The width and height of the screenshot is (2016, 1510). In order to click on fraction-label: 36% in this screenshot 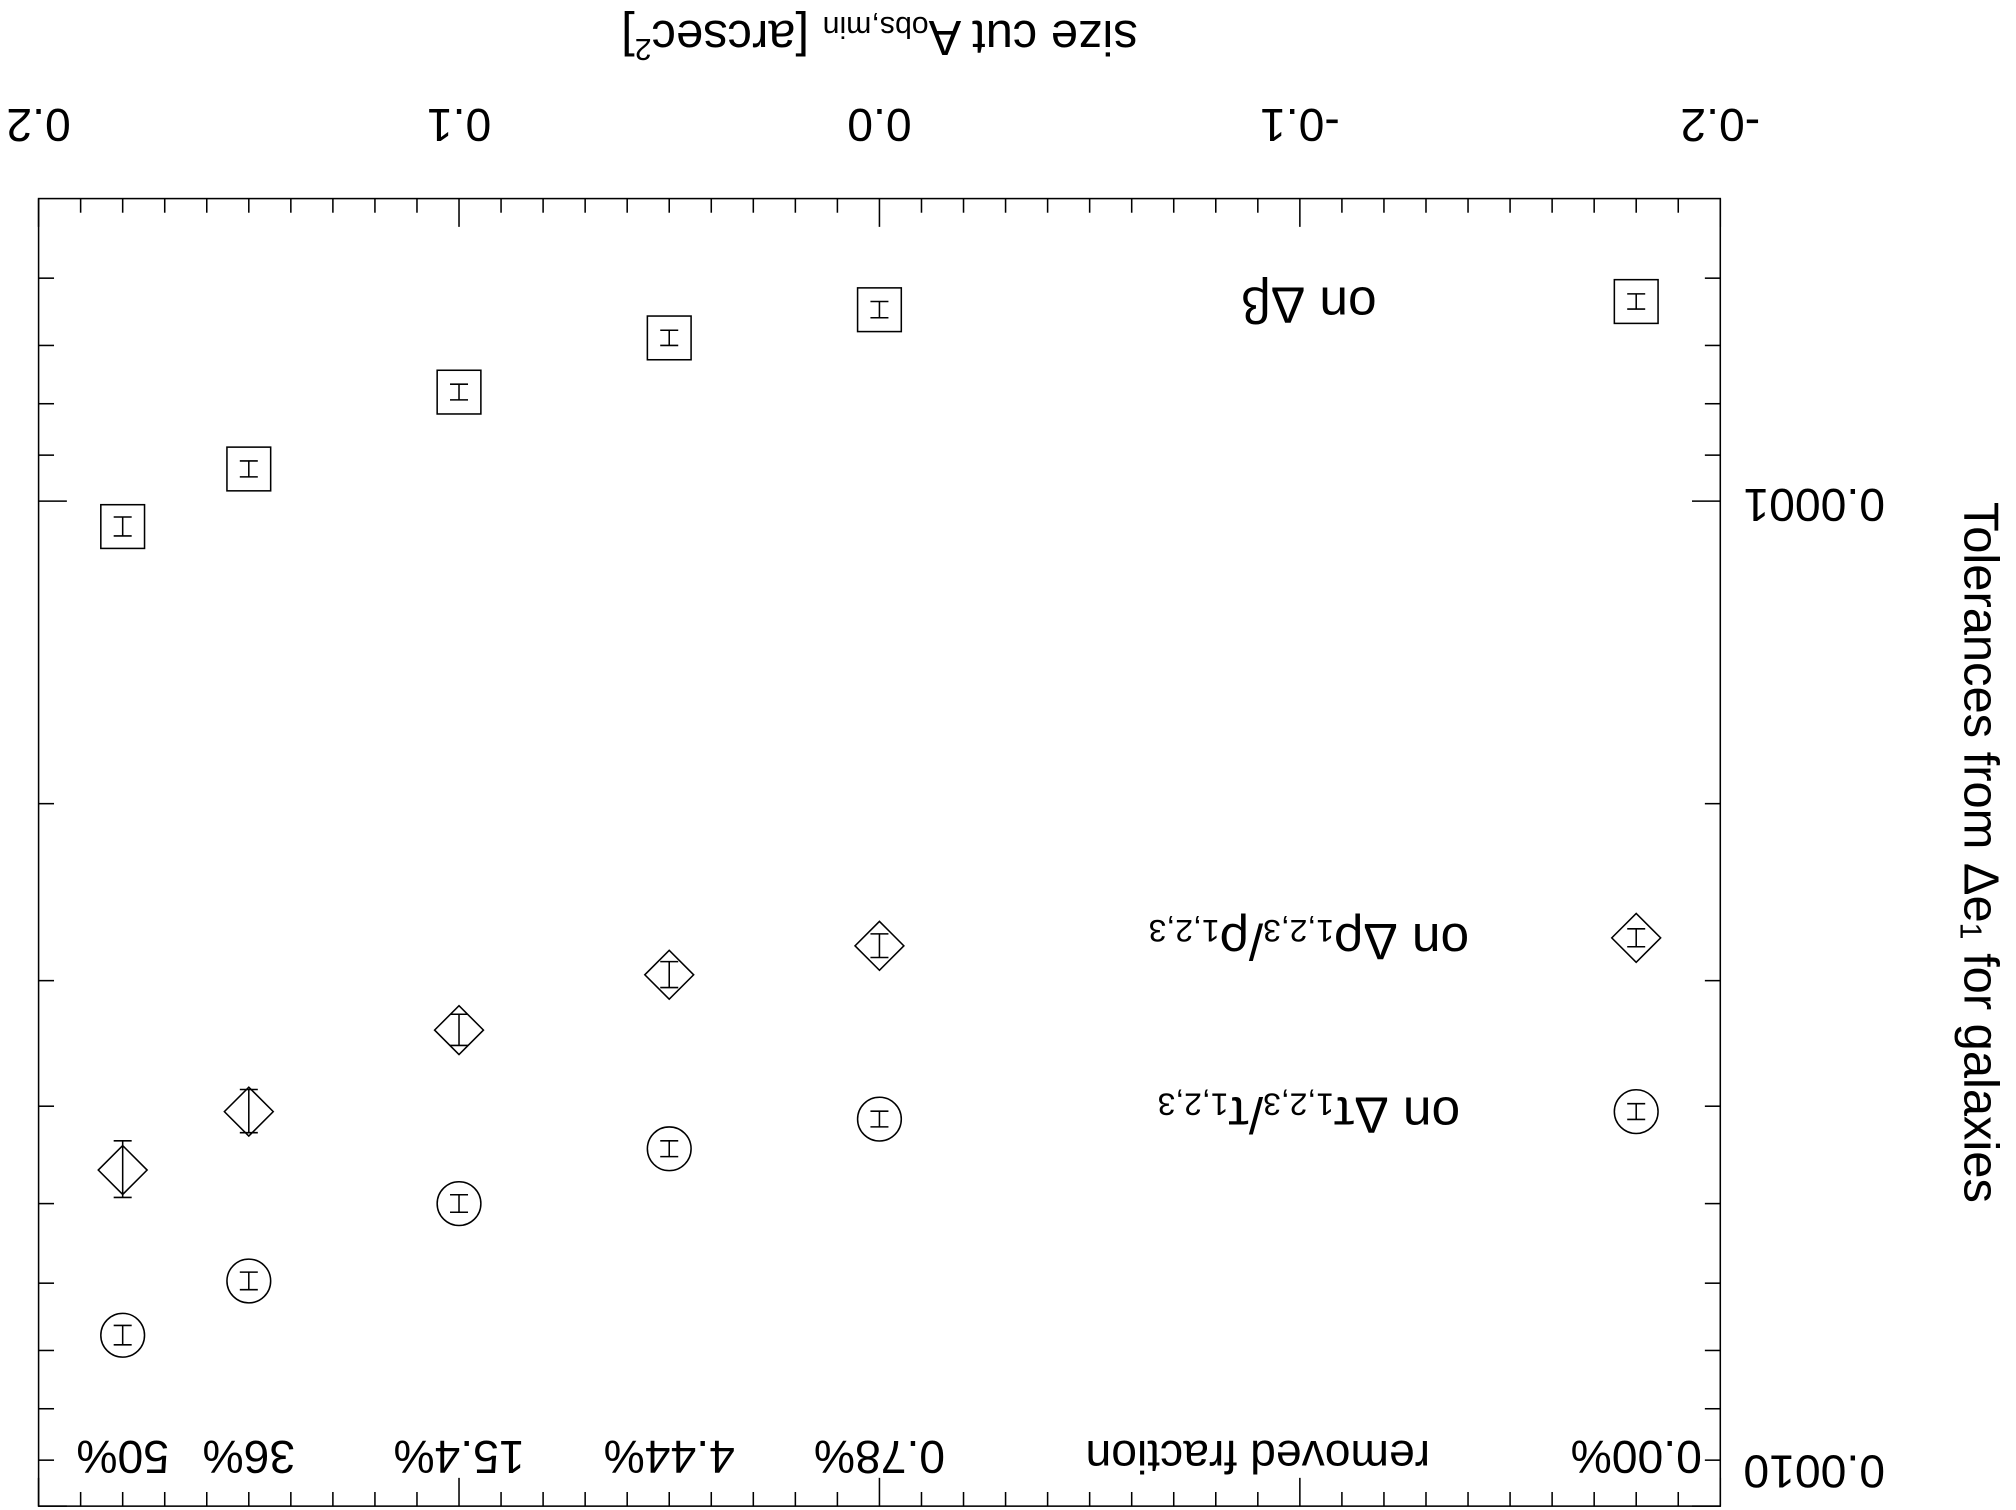, I will do `click(249, 1457)`.